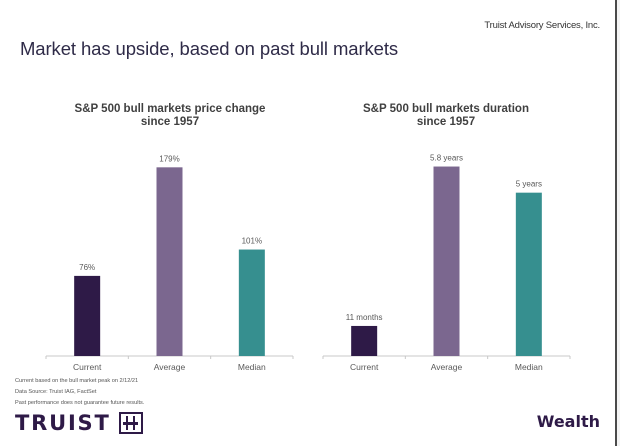 This screenshot has width=620, height=446. What do you see at coordinates (169, 158) in the screenshot?
I see `data-label-average: 179%` at bounding box center [169, 158].